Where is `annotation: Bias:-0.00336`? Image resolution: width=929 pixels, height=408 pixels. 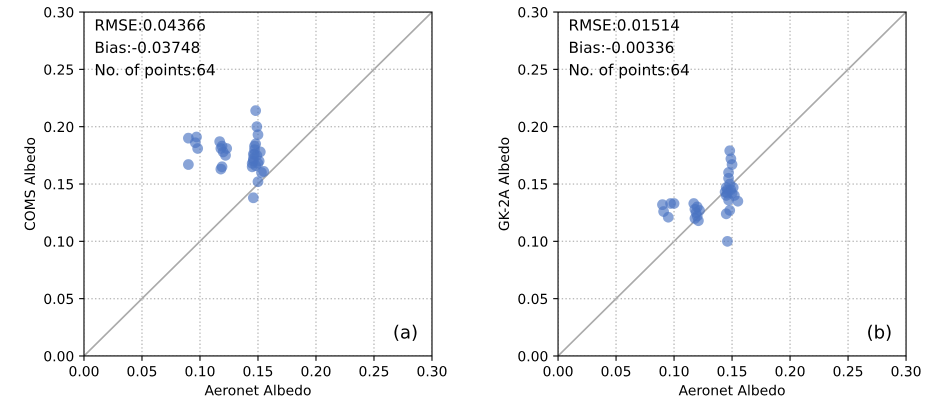
annotation: Bias:-0.00336 is located at coordinates (622, 47).